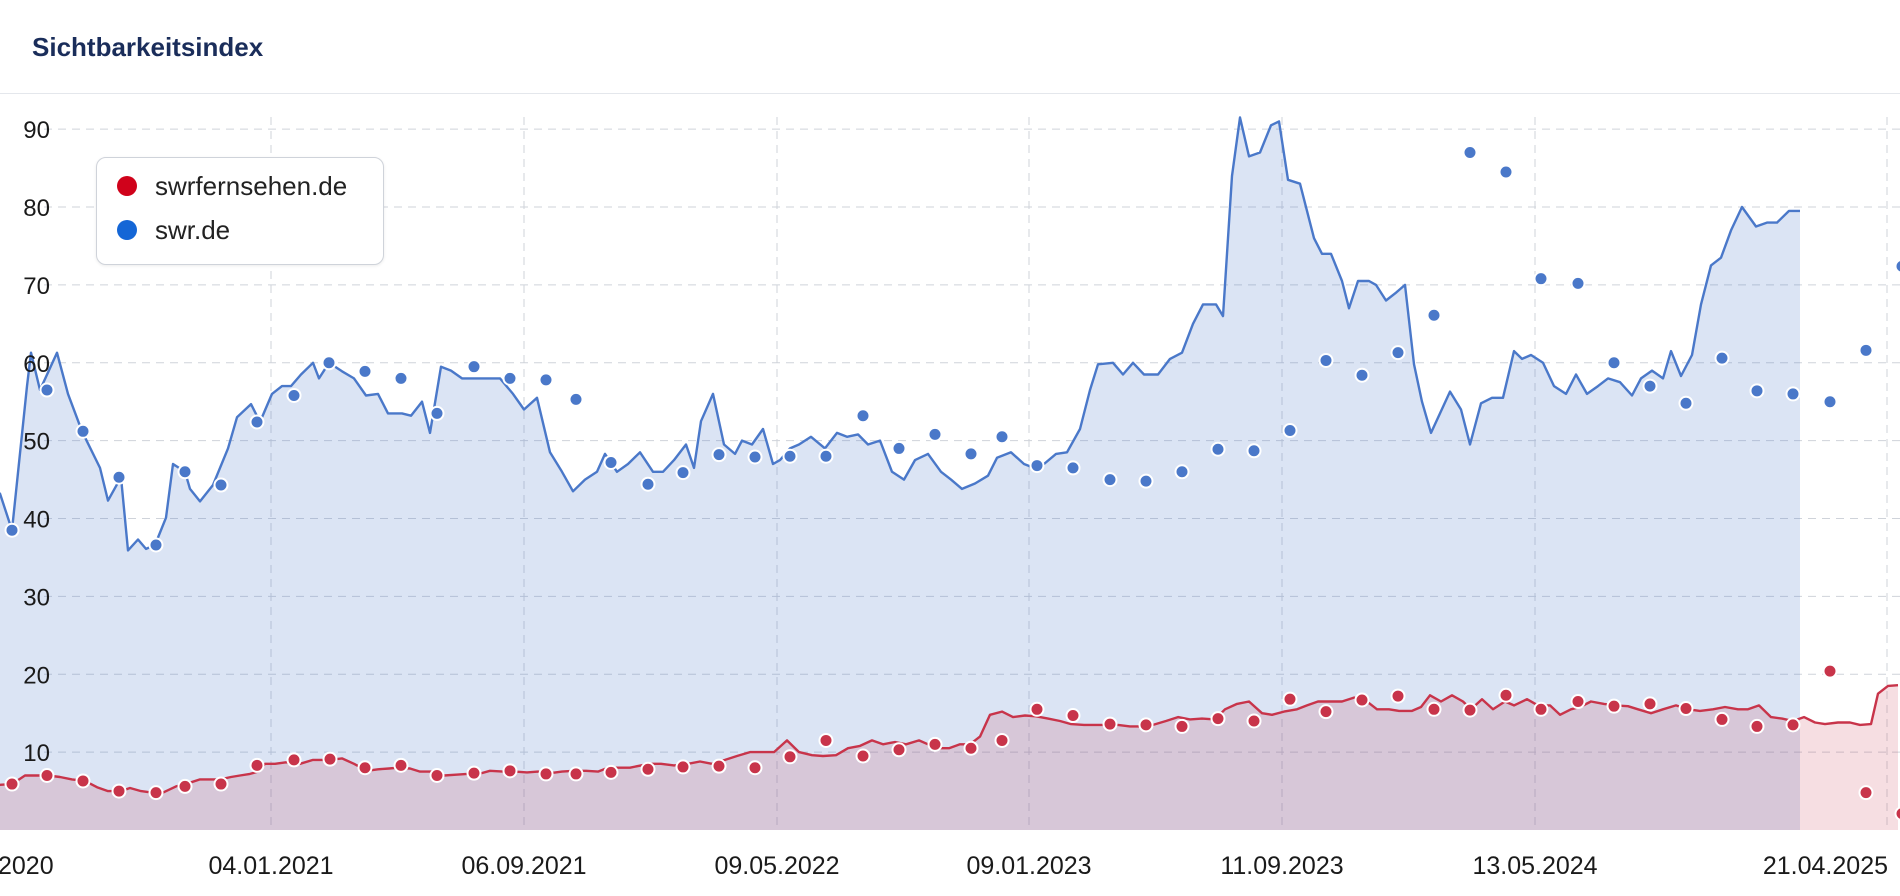 This screenshot has width=1900, height=896. I want to click on legend-item-swrfernsehen: swrfernsehen.de, so click(232, 186).